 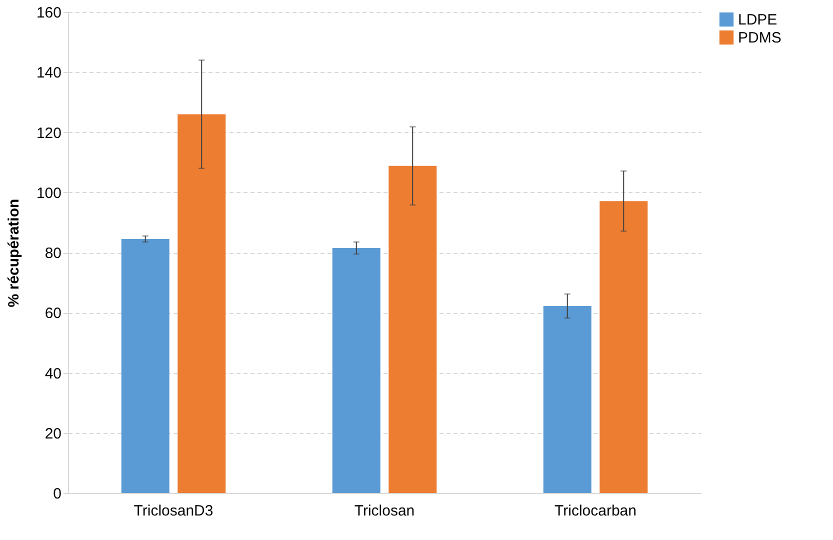 What do you see at coordinates (57, 494) in the screenshot?
I see `y-tick-label: 0` at bounding box center [57, 494].